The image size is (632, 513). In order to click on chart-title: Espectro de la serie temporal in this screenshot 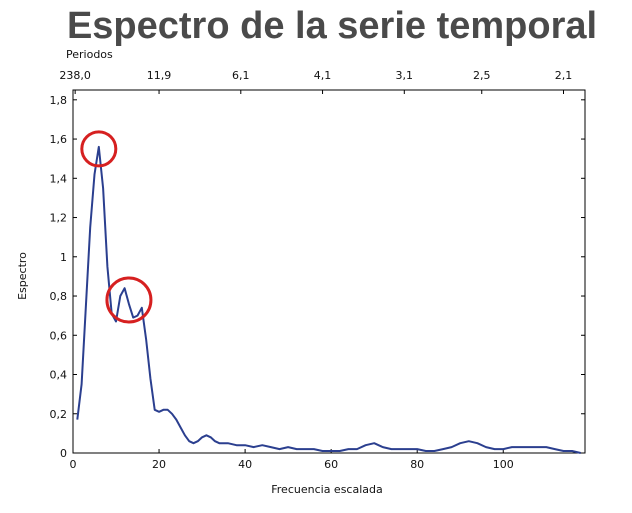, I will do `click(332, 26)`.